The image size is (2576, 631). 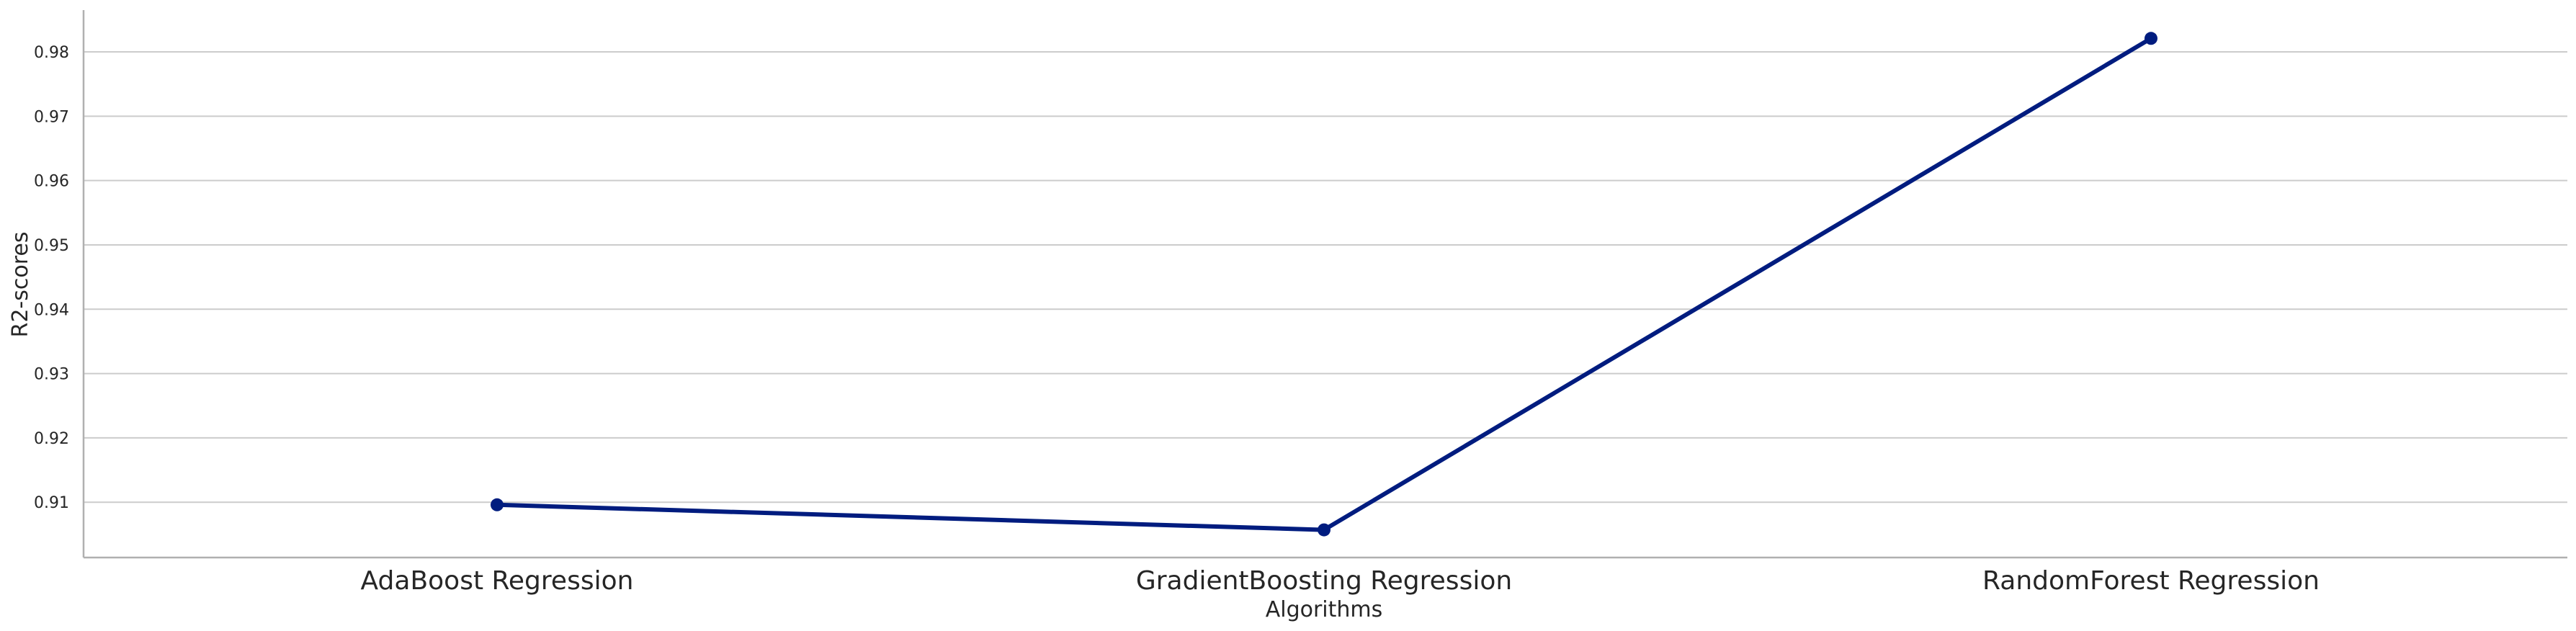 I want to click on y-tick-label: 0.91, so click(x=51, y=503).